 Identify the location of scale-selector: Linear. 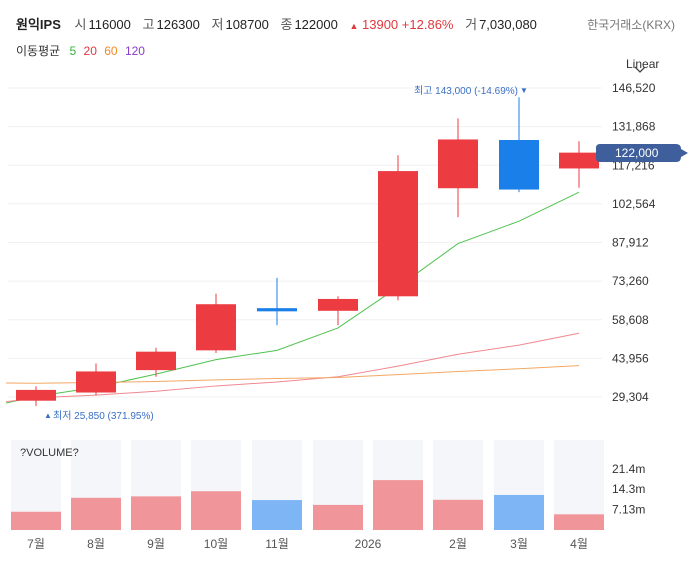
(642, 64).